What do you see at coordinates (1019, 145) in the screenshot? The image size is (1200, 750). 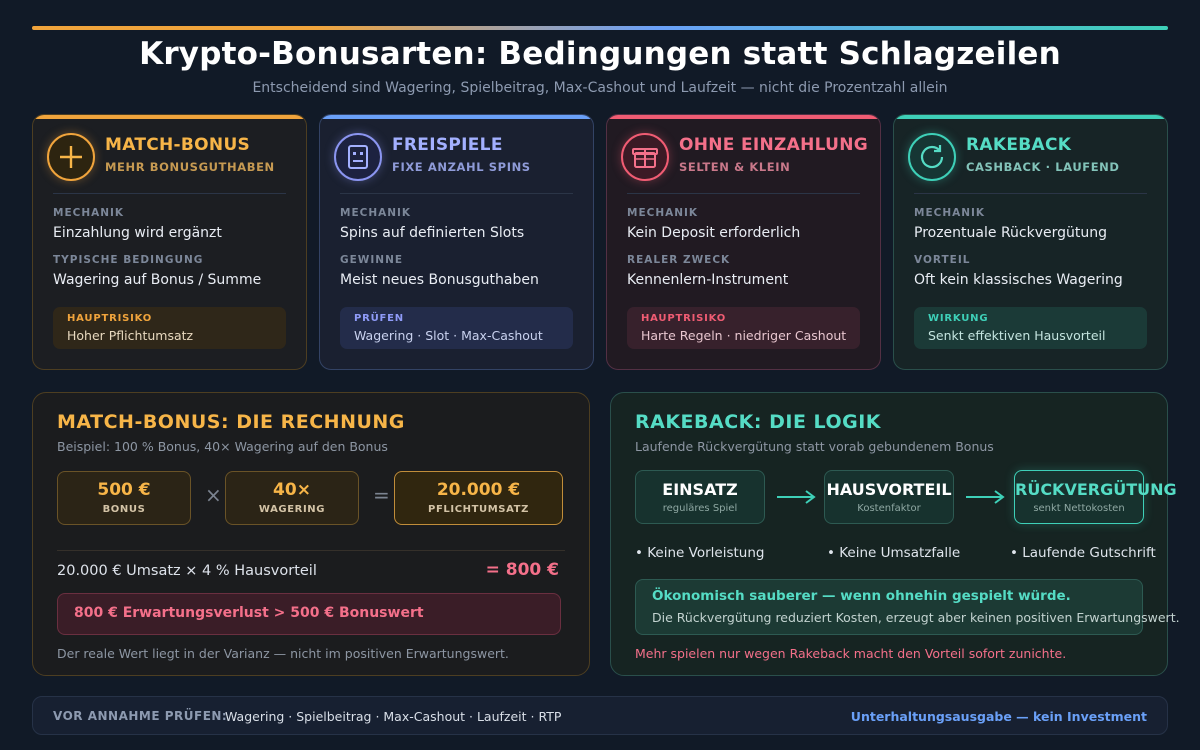 I see `card-title: RAKEBACK` at bounding box center [1019, 145].